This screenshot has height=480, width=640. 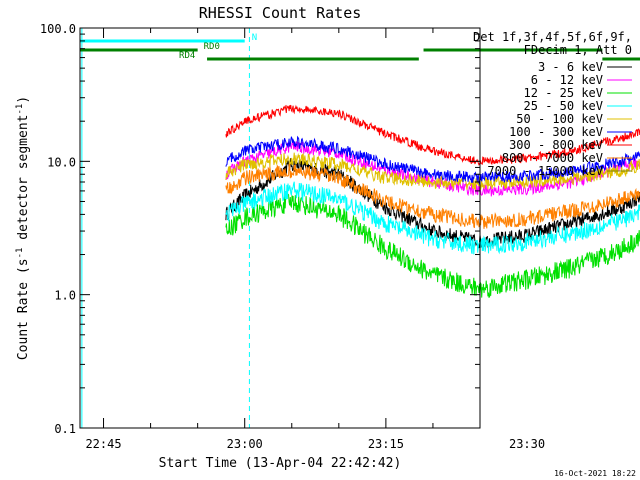 I want to click on legend-header-line: Det 1f,3f,4f,5f,6f,9f,, so click(x=552, y=37).